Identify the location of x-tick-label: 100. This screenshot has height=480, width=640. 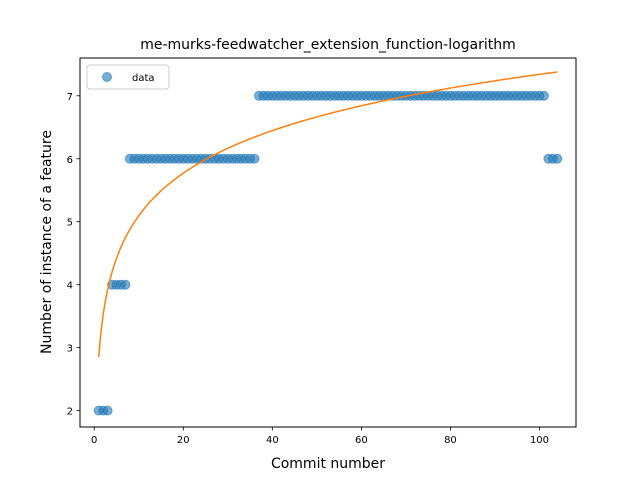
(539, 440).